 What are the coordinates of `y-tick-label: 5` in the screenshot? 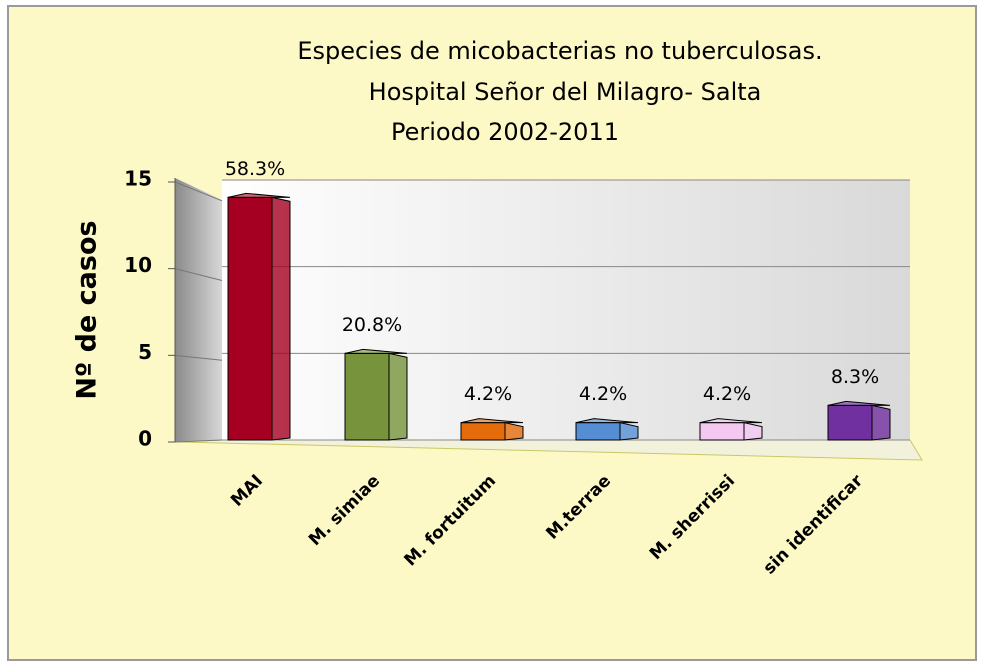 It's located at (145, 352).